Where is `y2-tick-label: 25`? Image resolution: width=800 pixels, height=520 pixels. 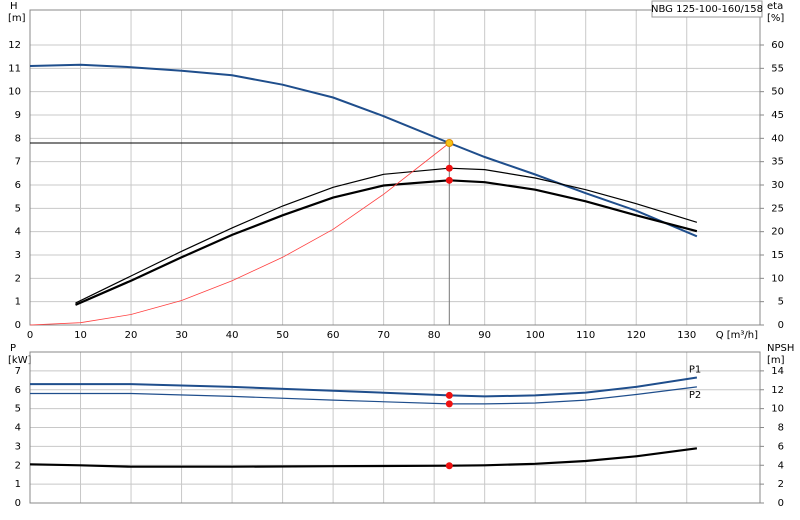
y2-tick-label: 25 is located at coordinates (777, 208).